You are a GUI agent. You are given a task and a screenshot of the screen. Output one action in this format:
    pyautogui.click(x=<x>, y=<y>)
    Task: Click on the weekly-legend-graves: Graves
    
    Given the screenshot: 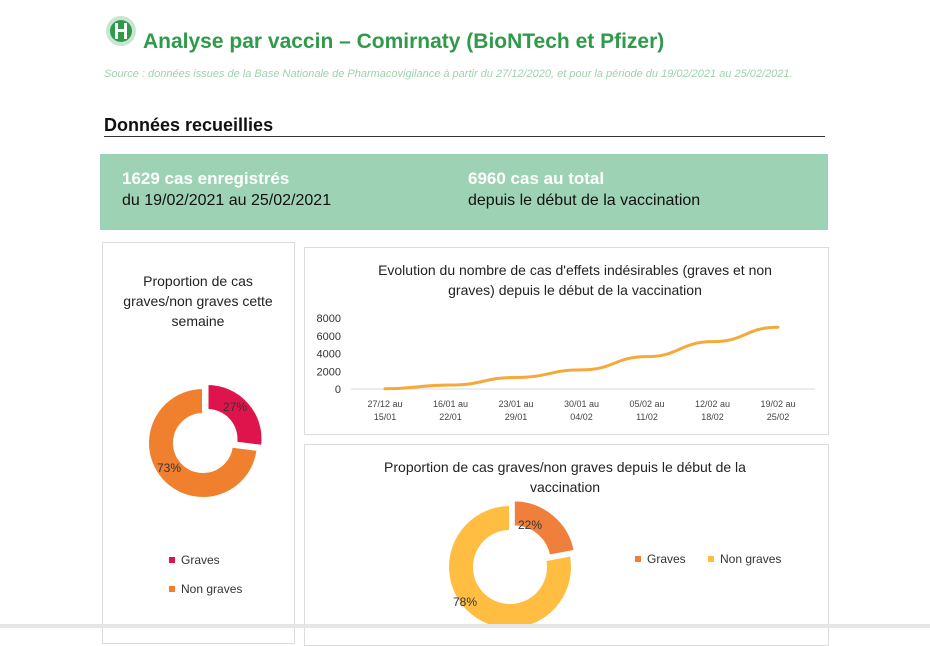 What is the action you would take?
    pyautogui.click(x=194, y=560)
    